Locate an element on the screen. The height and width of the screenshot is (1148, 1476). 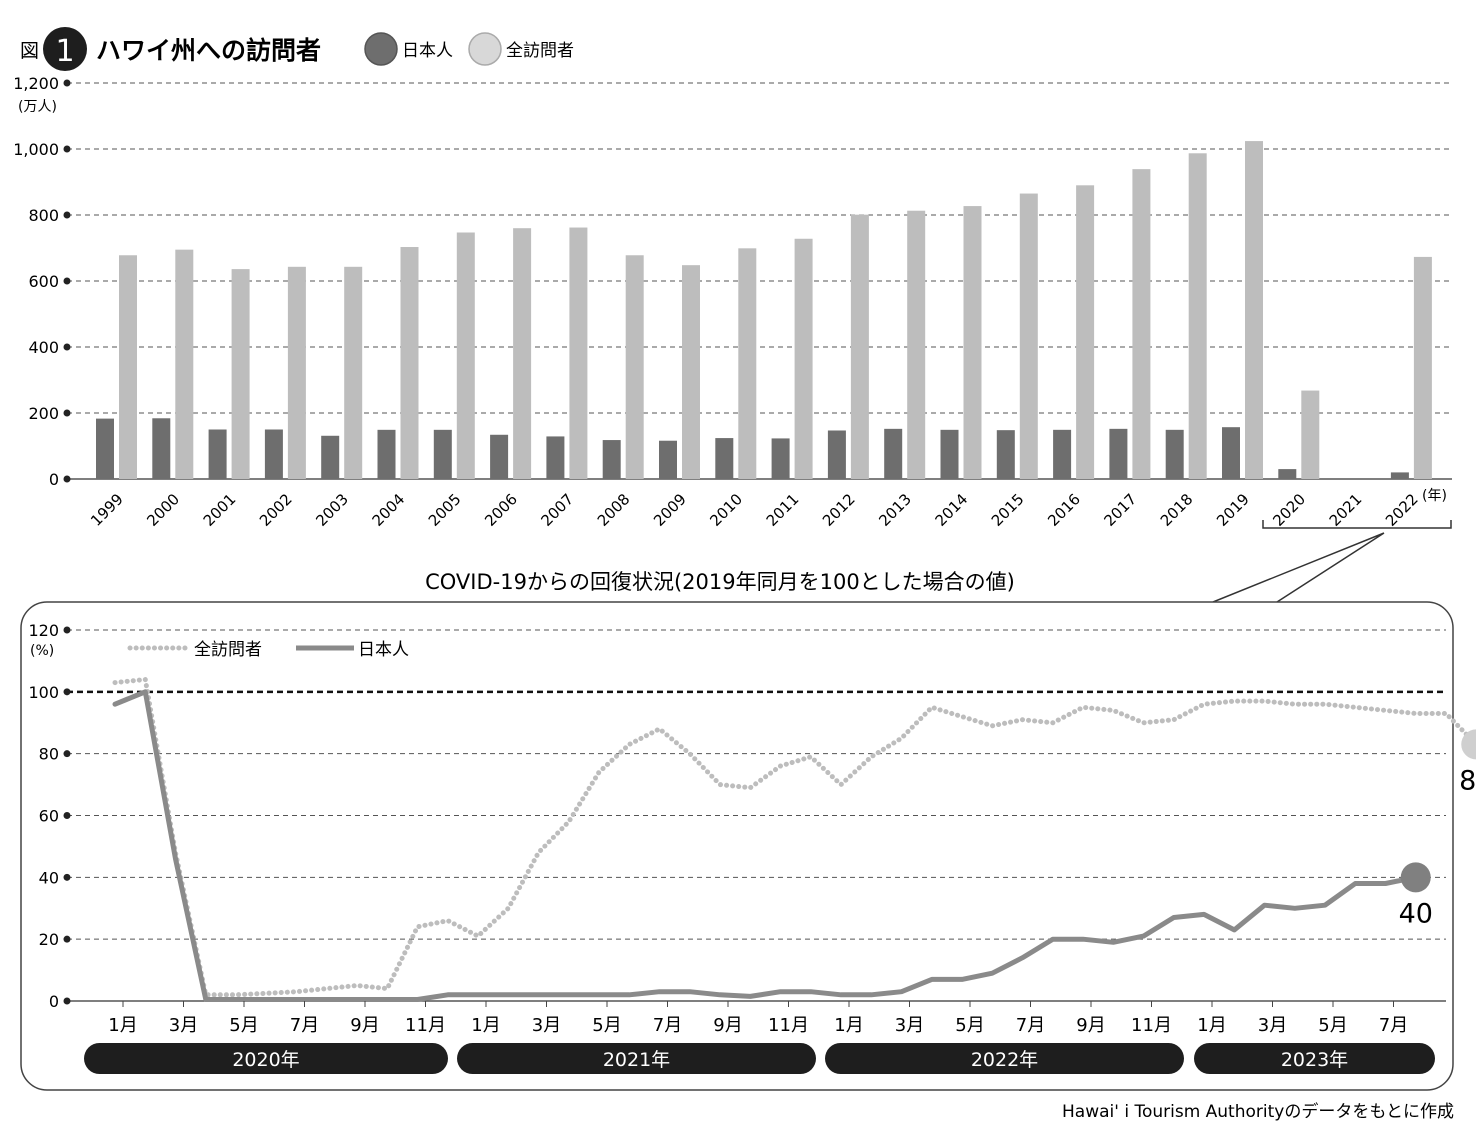
bar-x-tick-label: 2001 is located at coordinates (220, 510).